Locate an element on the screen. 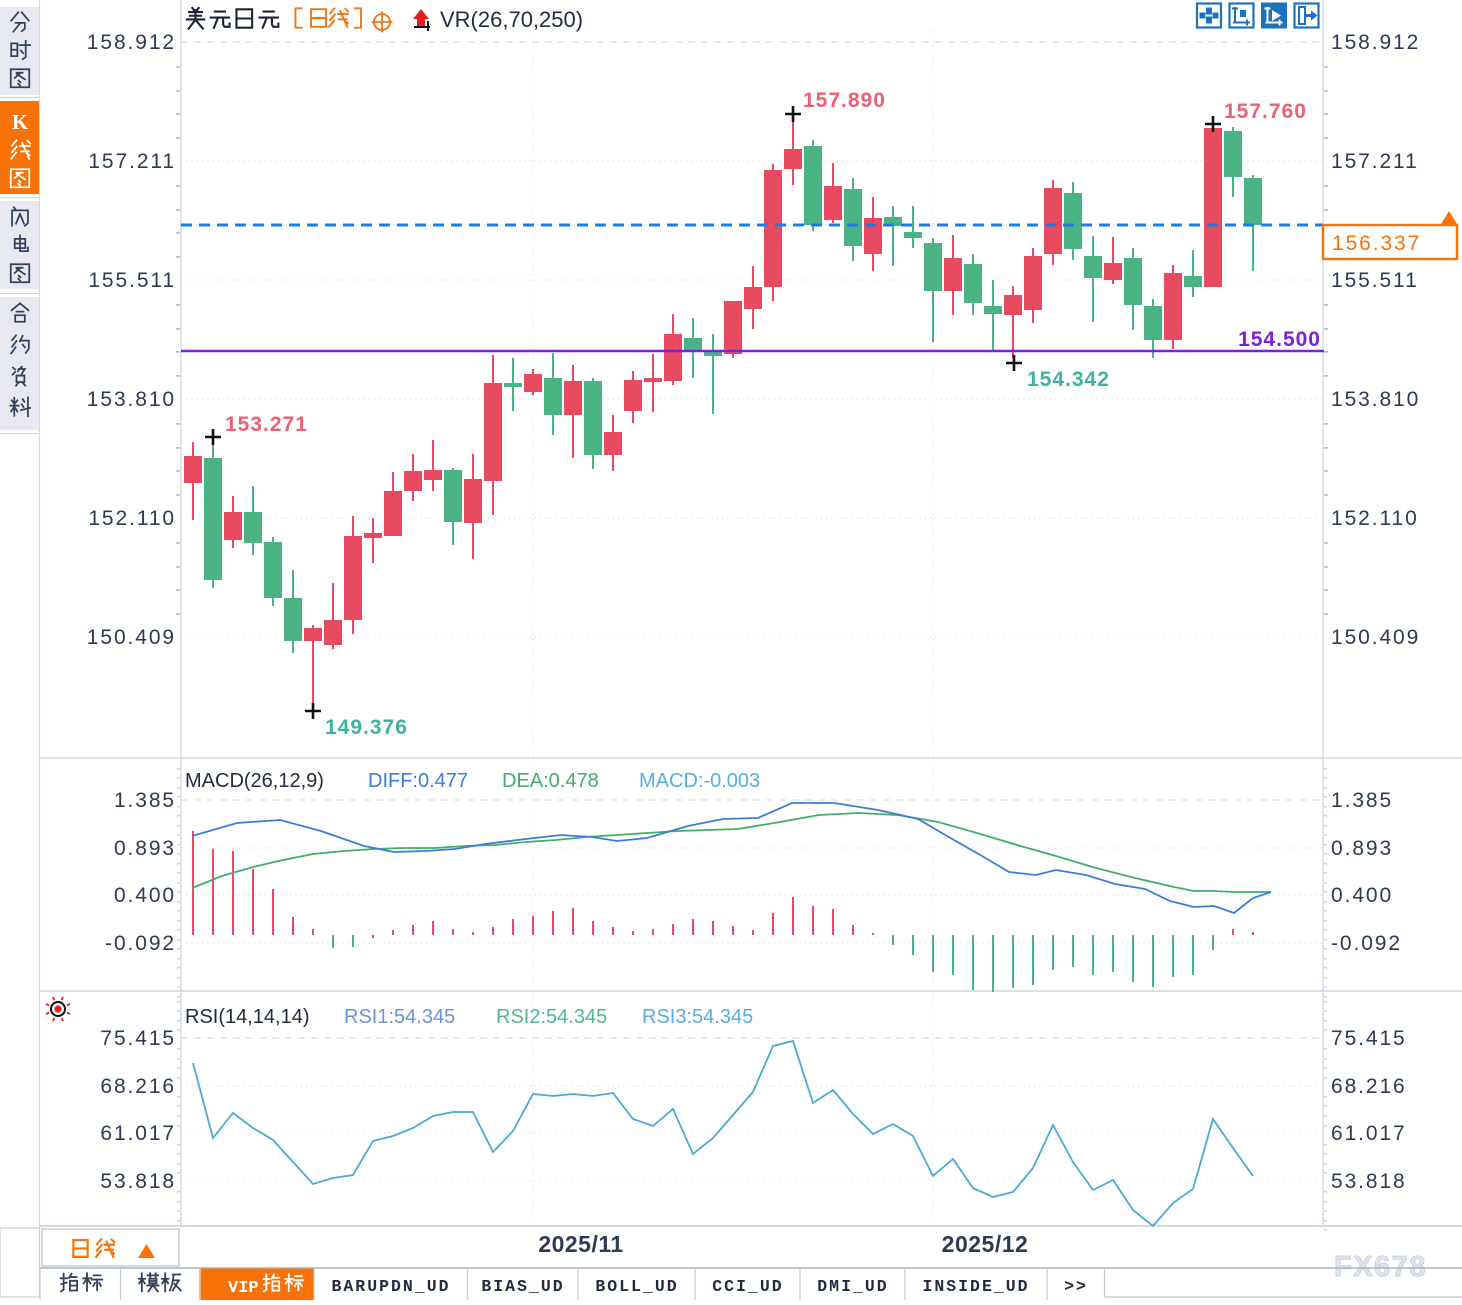 The image size is (1462, 1305). svg-text: VIP is located at coordinates (243, 1288).